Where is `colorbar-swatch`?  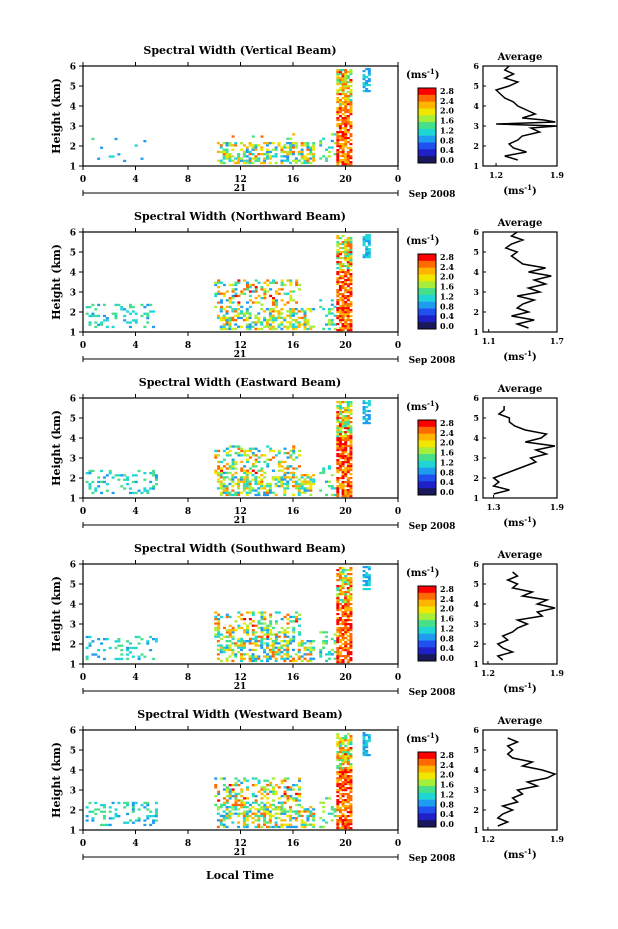
colorbar-swatch is located at coordinates (427, 651).